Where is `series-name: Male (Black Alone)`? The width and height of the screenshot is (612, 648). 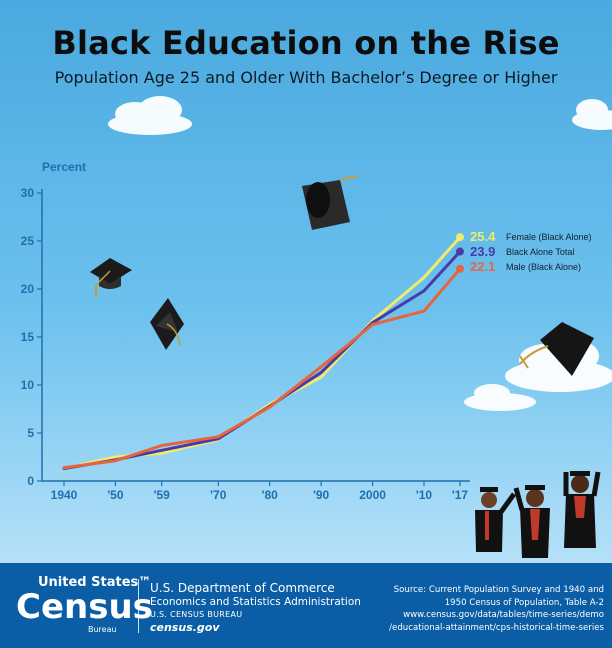 series-name: Male (Black Alone) is located at coordinates (543, 267).